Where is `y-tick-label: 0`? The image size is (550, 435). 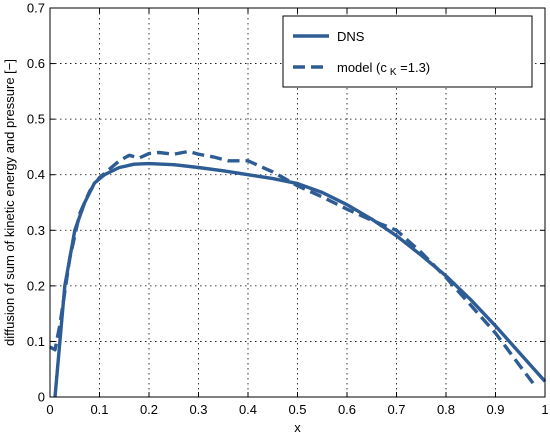 y-tick-label: 0 is located at coordinates (41, 397).